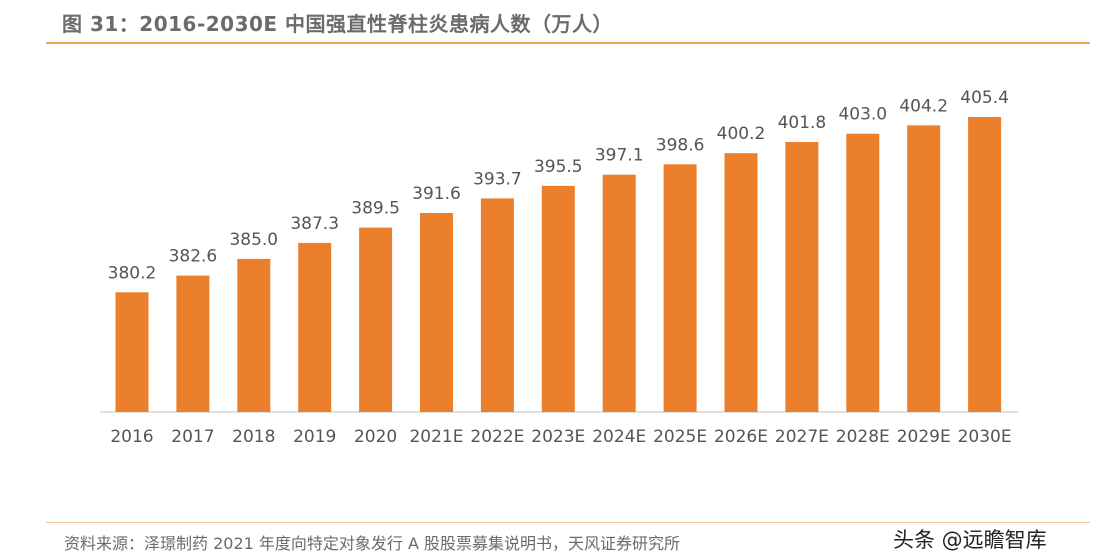  Describe the element at coordinates (680, 437) in the screenshot. I see `x-tick-2025E: 2025E` at that location.